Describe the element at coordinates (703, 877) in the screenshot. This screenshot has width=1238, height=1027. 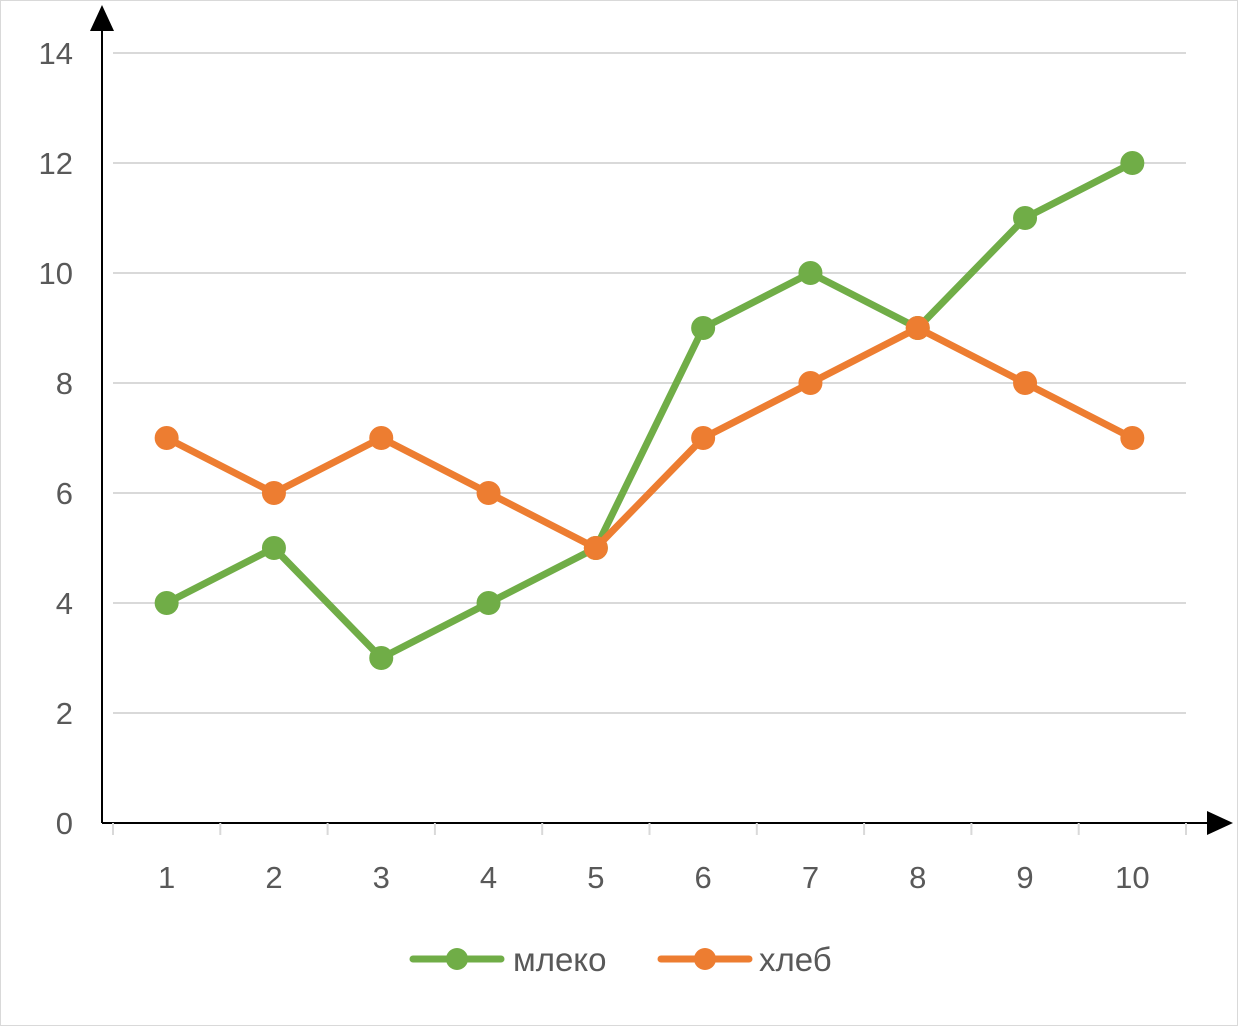
I see `x-tick-label: 6` at that location.